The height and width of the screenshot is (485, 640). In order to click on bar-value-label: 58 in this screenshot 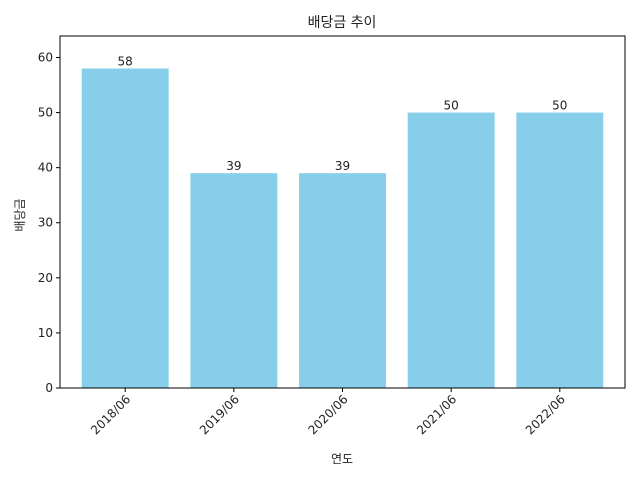, I will do `click(125, 62)`.